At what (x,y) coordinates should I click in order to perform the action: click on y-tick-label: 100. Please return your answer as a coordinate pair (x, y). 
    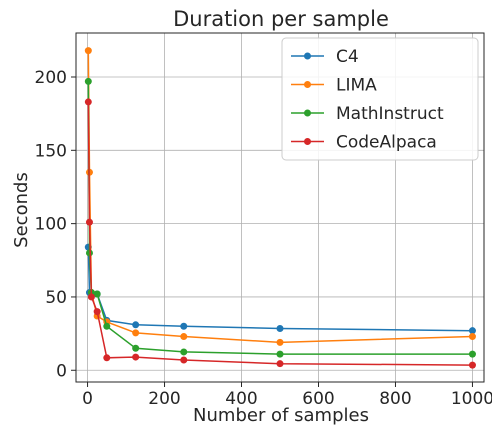
    Looking at the image, I should click on (51, 225).